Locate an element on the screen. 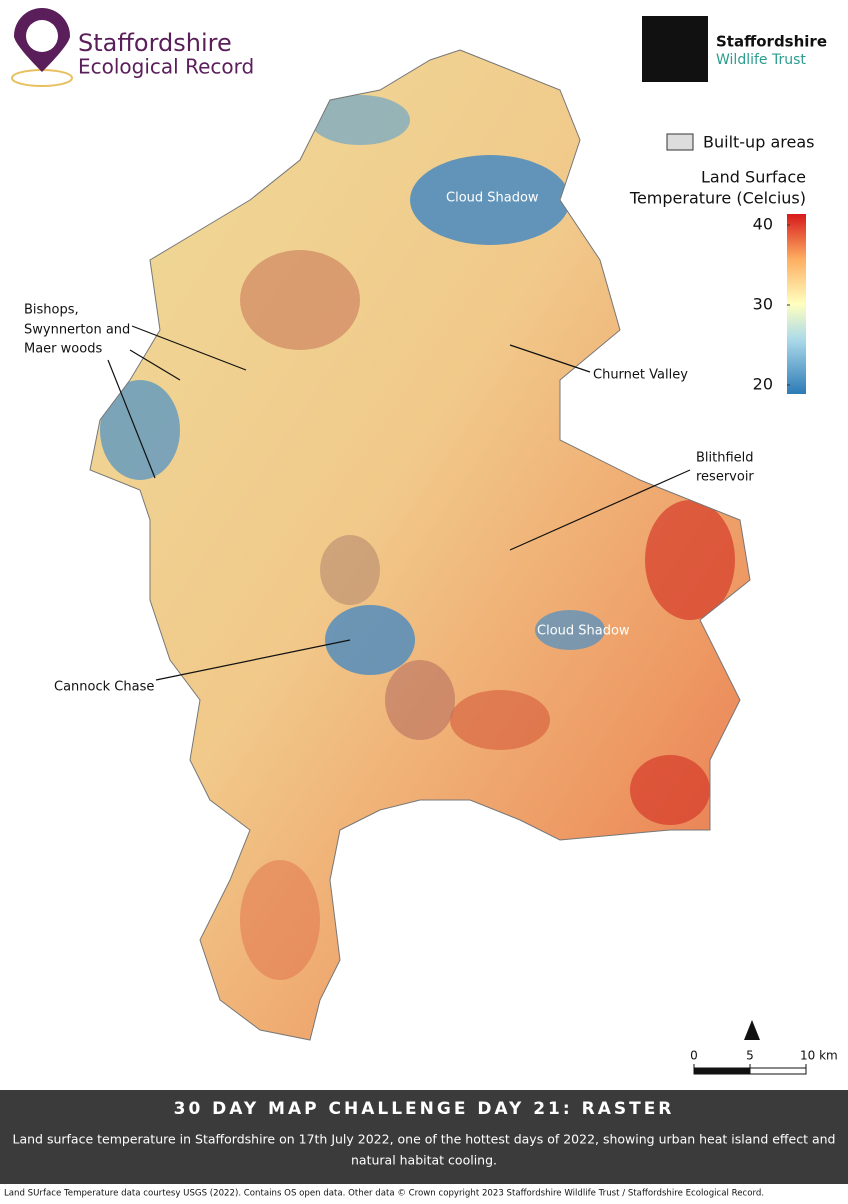 This screenshot has height=1204, width=848. annotation: Maer woods is located at coordinates (63, 349).